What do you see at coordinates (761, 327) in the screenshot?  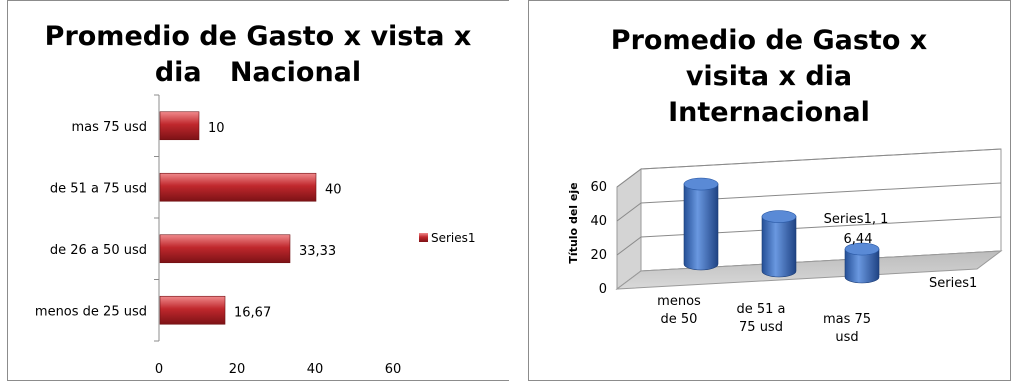 I see `category-label: 75 usd` at bounding box center [761, 327].